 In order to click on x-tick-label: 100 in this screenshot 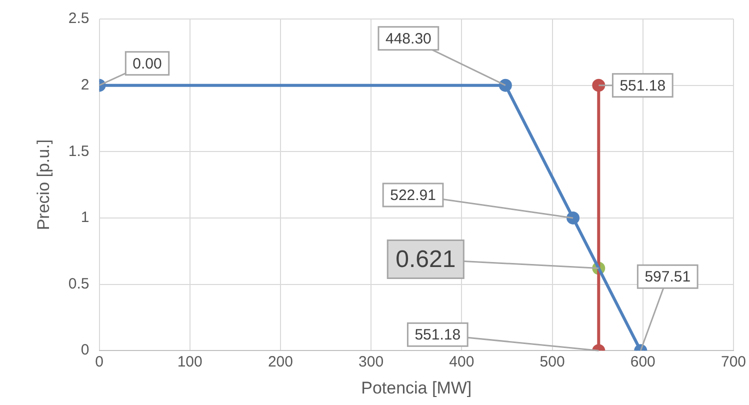, I will do `click(189, 362)`.